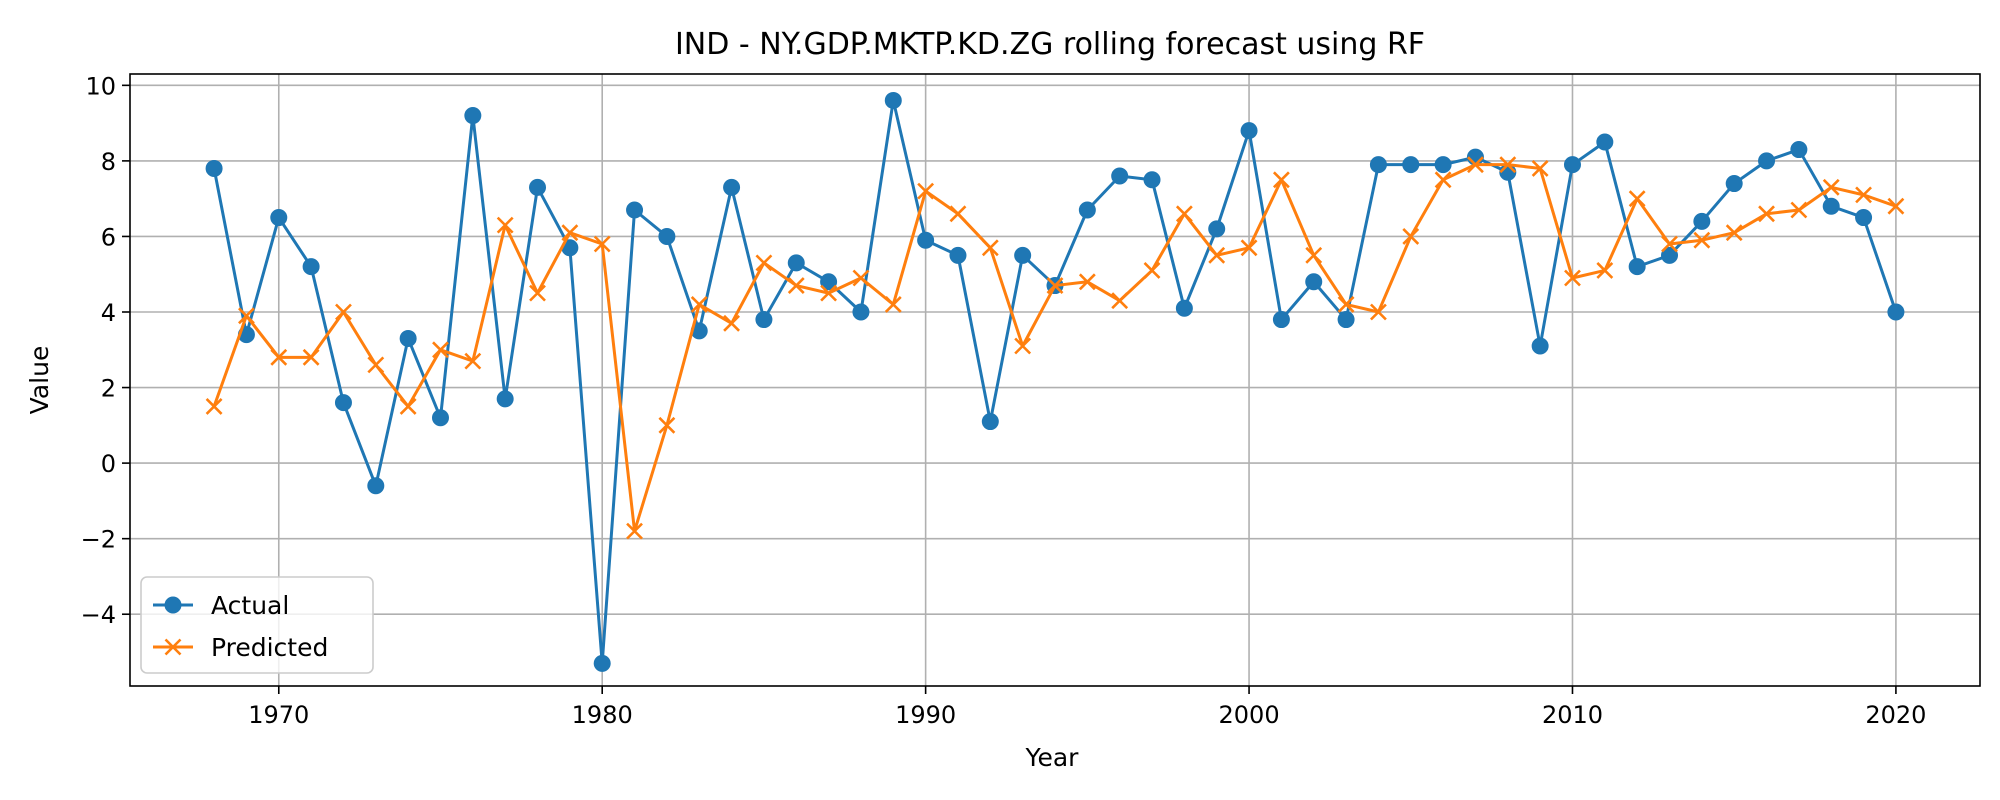 The image size is (2000, 800). I want to click on legend-label-actual: Actual, so click(250, 605).